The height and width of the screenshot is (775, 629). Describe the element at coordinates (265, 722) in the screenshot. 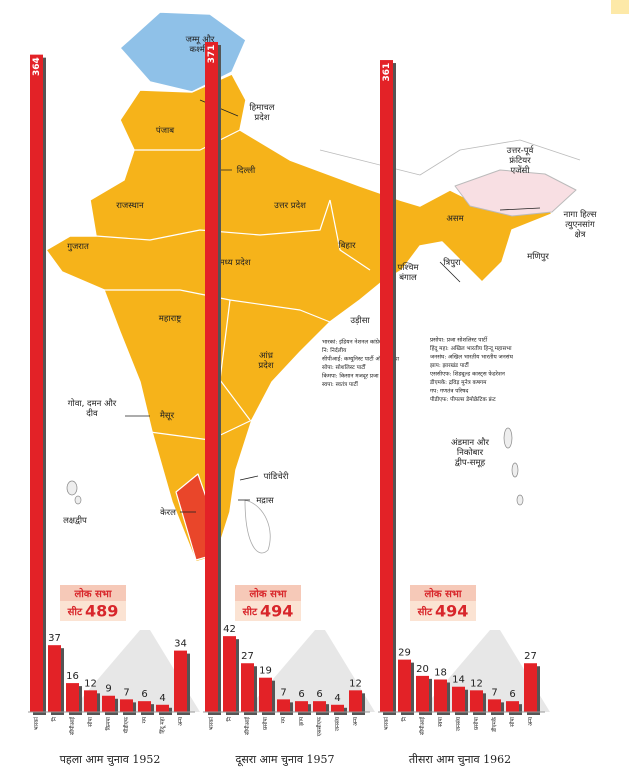

I see `category-label: प्रसोपा` at that location.